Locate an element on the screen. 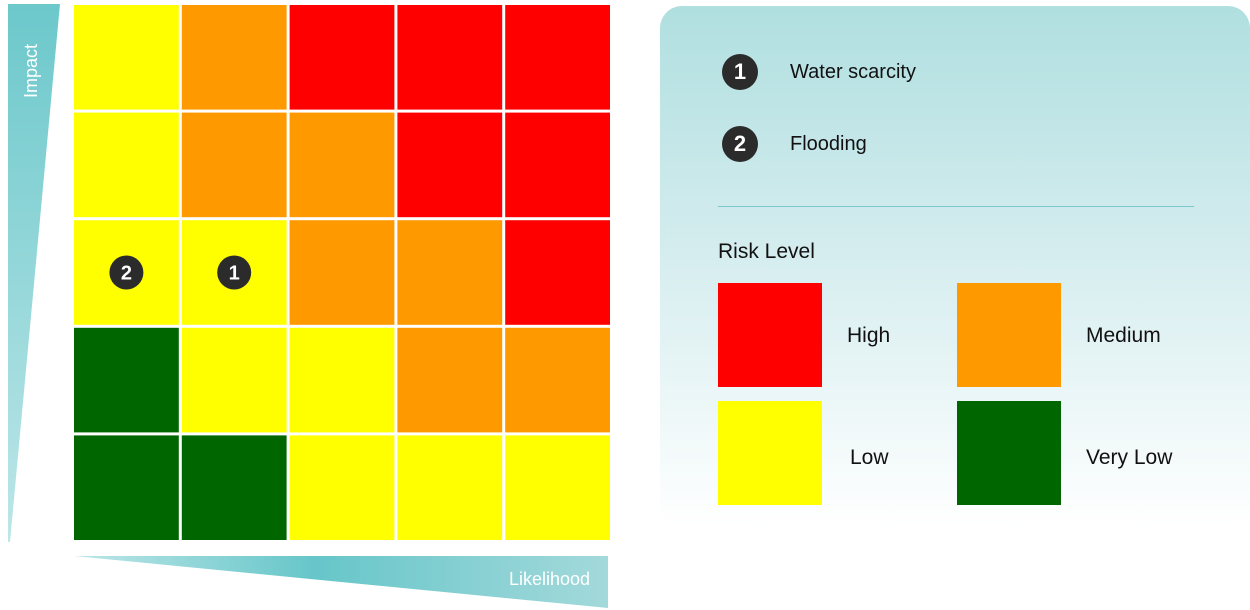 This screenshot has height=610, width=1250. matrix-cell-r5-c4 is located at coordinates (450, 487).